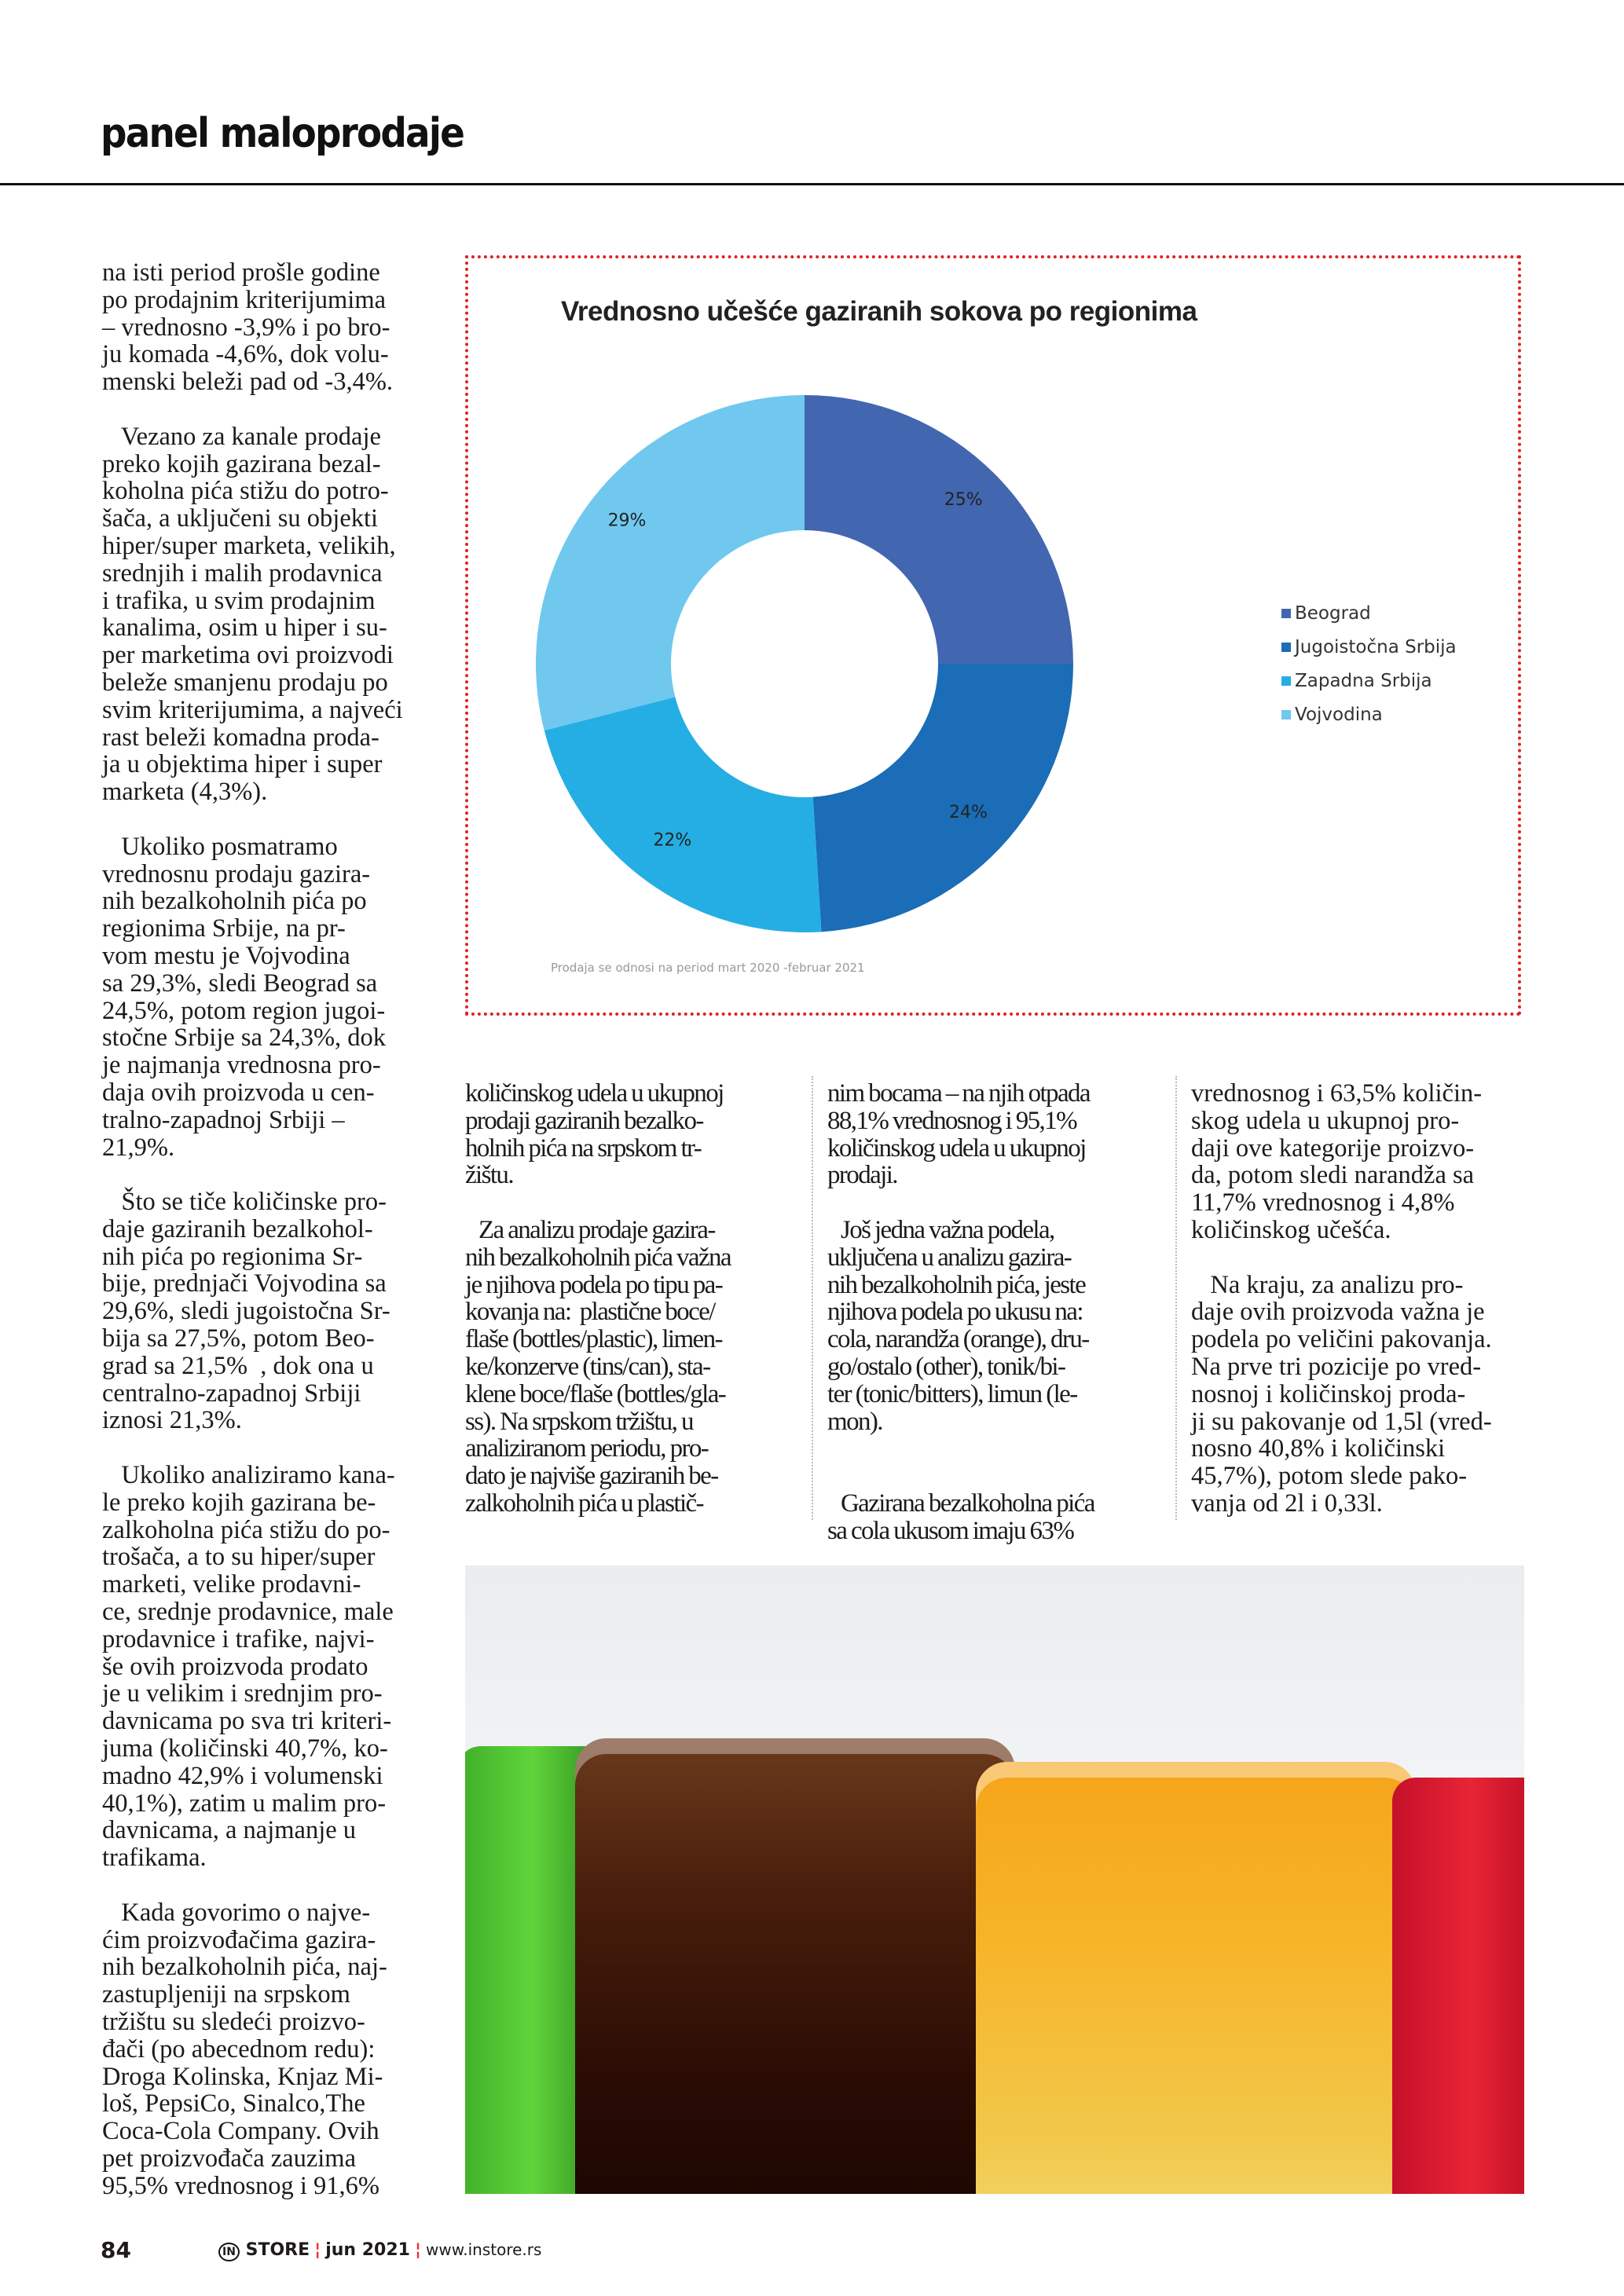  I want to click on magazine-logo-icon: IN, so click(229, 2252).